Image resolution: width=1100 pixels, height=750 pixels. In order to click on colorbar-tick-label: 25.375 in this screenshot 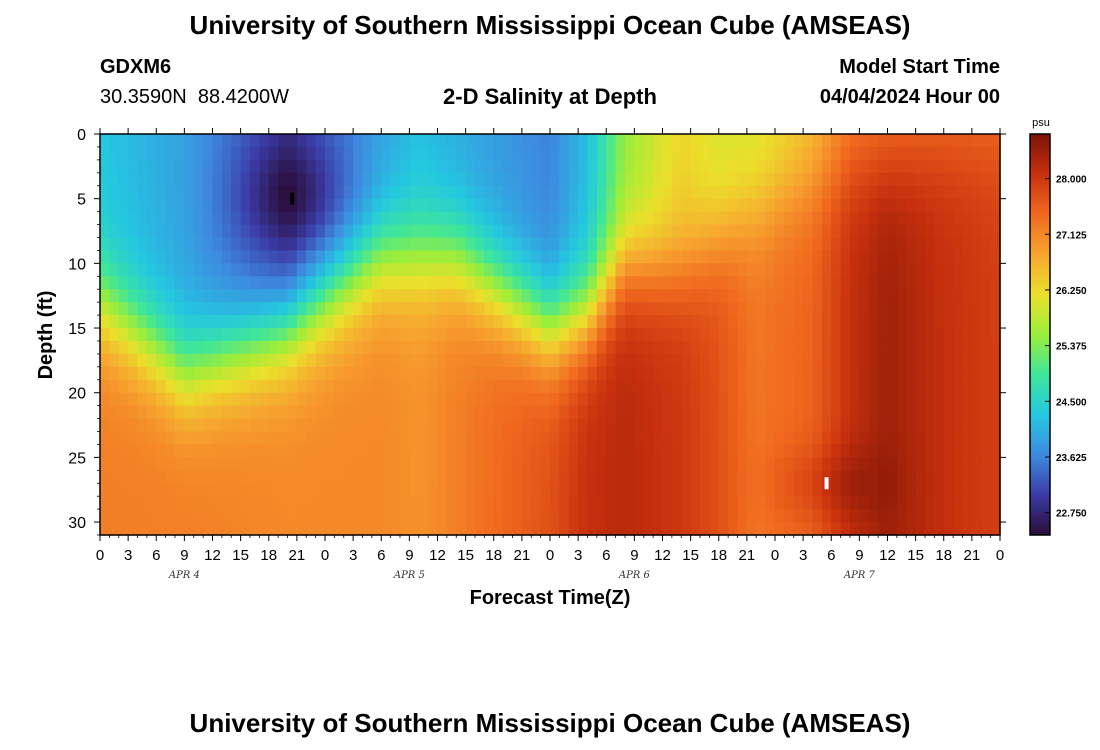, I will do `click(1071, 347)`.